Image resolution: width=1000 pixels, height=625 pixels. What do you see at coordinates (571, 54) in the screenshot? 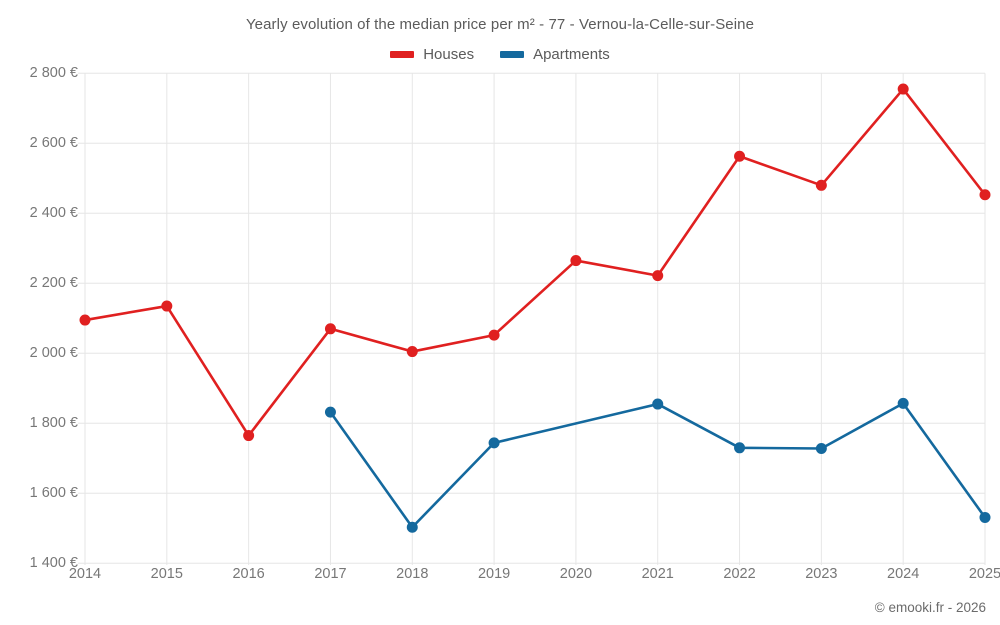
I see `legend-label-apartments: Apartments` at bounding box center [571, 54].